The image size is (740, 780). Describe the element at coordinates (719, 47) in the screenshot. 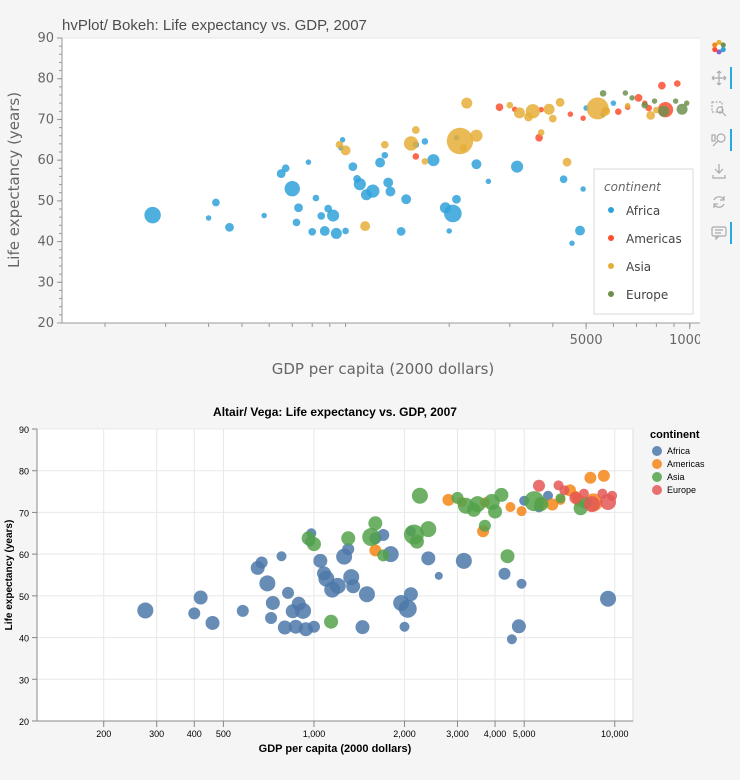

I see `logo-icon` at that location.